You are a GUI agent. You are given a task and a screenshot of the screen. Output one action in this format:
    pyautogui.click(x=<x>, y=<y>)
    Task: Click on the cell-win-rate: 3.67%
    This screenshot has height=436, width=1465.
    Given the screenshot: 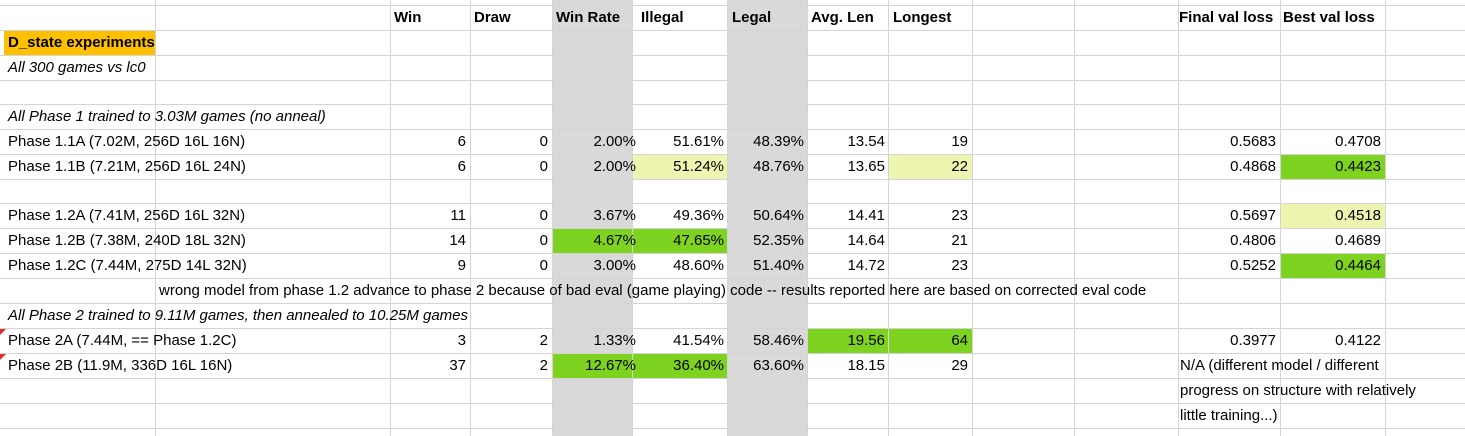 What is the action you would take?
    pyautogui.click(x=614, y=215)
    